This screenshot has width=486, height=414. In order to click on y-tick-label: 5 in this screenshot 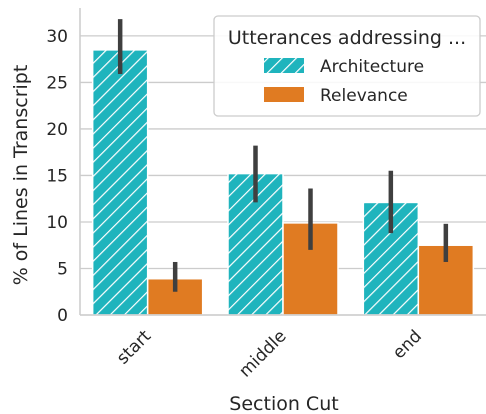, I will do `click(62, 269)`.